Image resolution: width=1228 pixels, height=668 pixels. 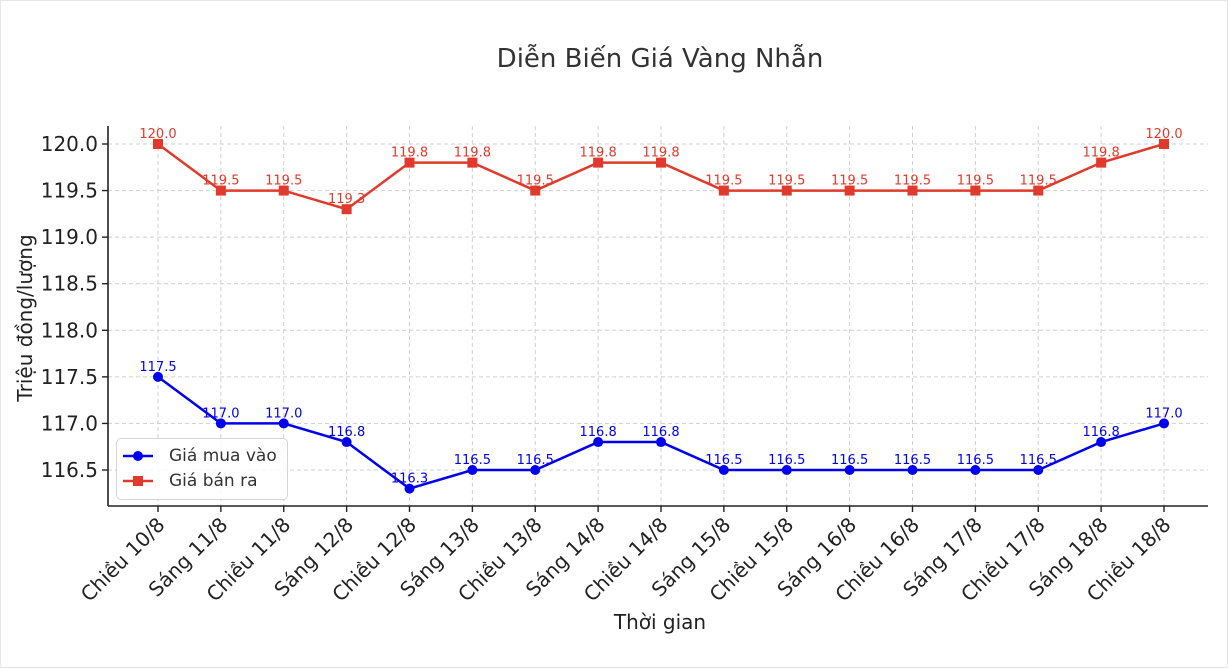 What do you see at coordinates (157, 367) in the screenshot?
I see `data-label-buy: 117.5` at bounding box center [157, 367].